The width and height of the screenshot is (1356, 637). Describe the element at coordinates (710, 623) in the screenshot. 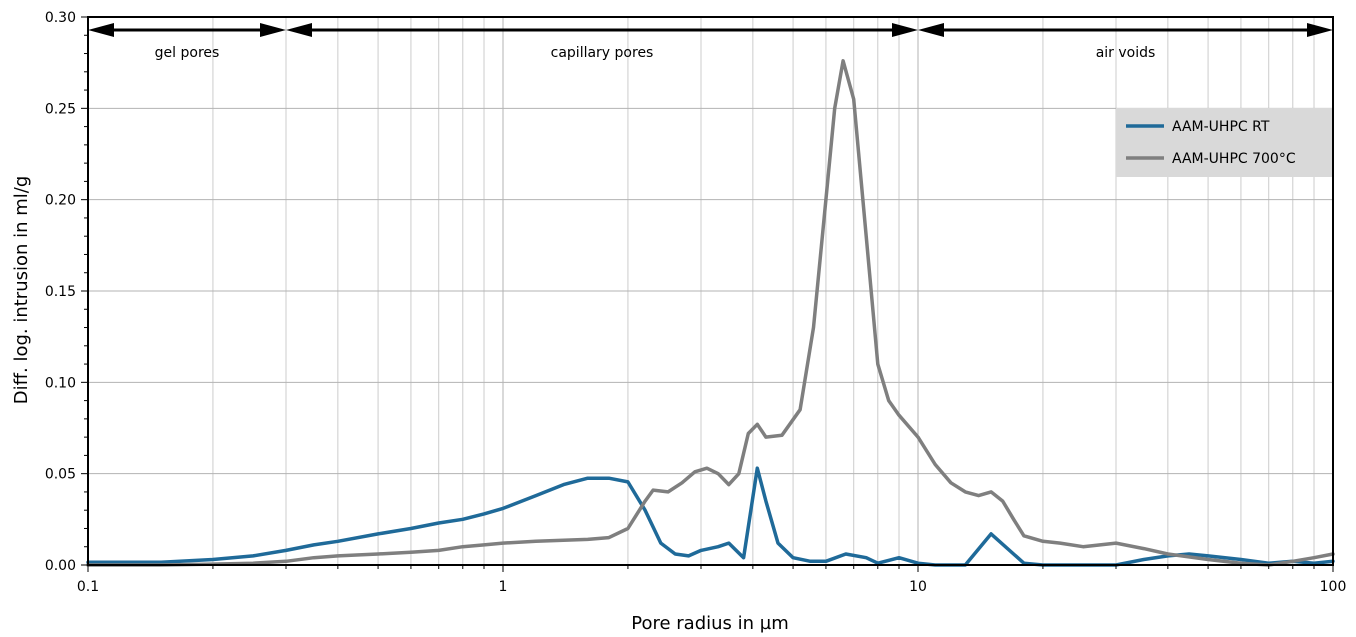

I see `x-axis-title: Pore radius in µm` at that location.